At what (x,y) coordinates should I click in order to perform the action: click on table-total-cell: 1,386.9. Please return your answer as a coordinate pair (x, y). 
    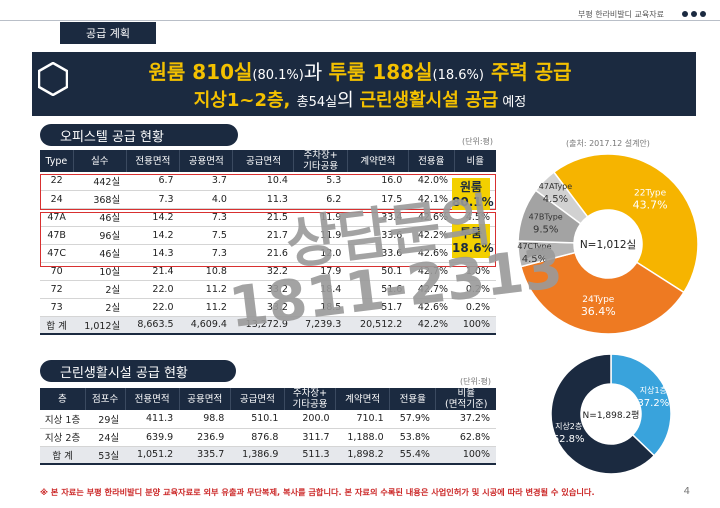
    Looking at the image, I should click on (257, 455).